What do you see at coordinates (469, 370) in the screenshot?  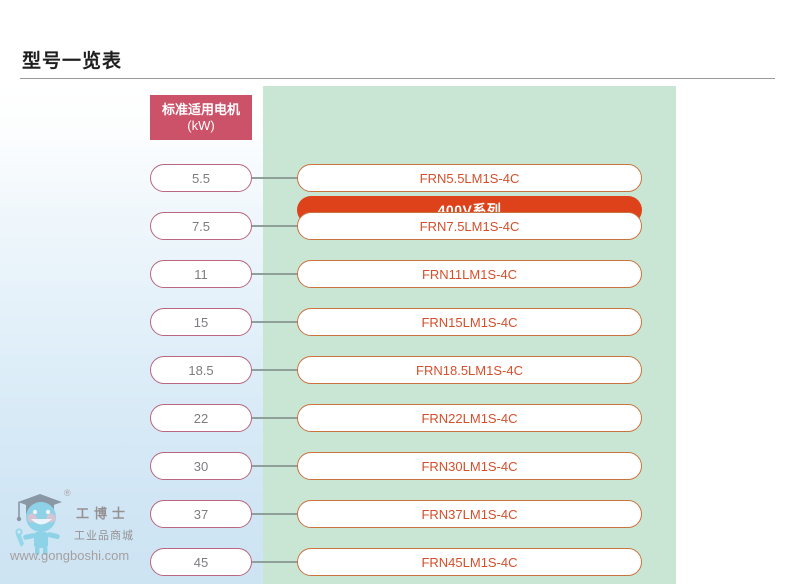 I see `model-name-pill: FRN18.5LM1S-4C` at bounding box center [469, 370].